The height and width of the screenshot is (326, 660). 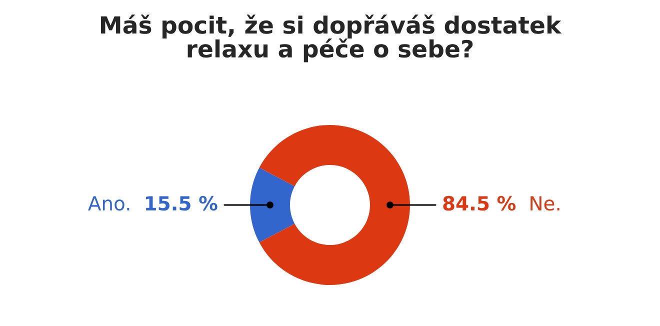 I want to click on slice-label: Ano., so click(x=109, y=203).